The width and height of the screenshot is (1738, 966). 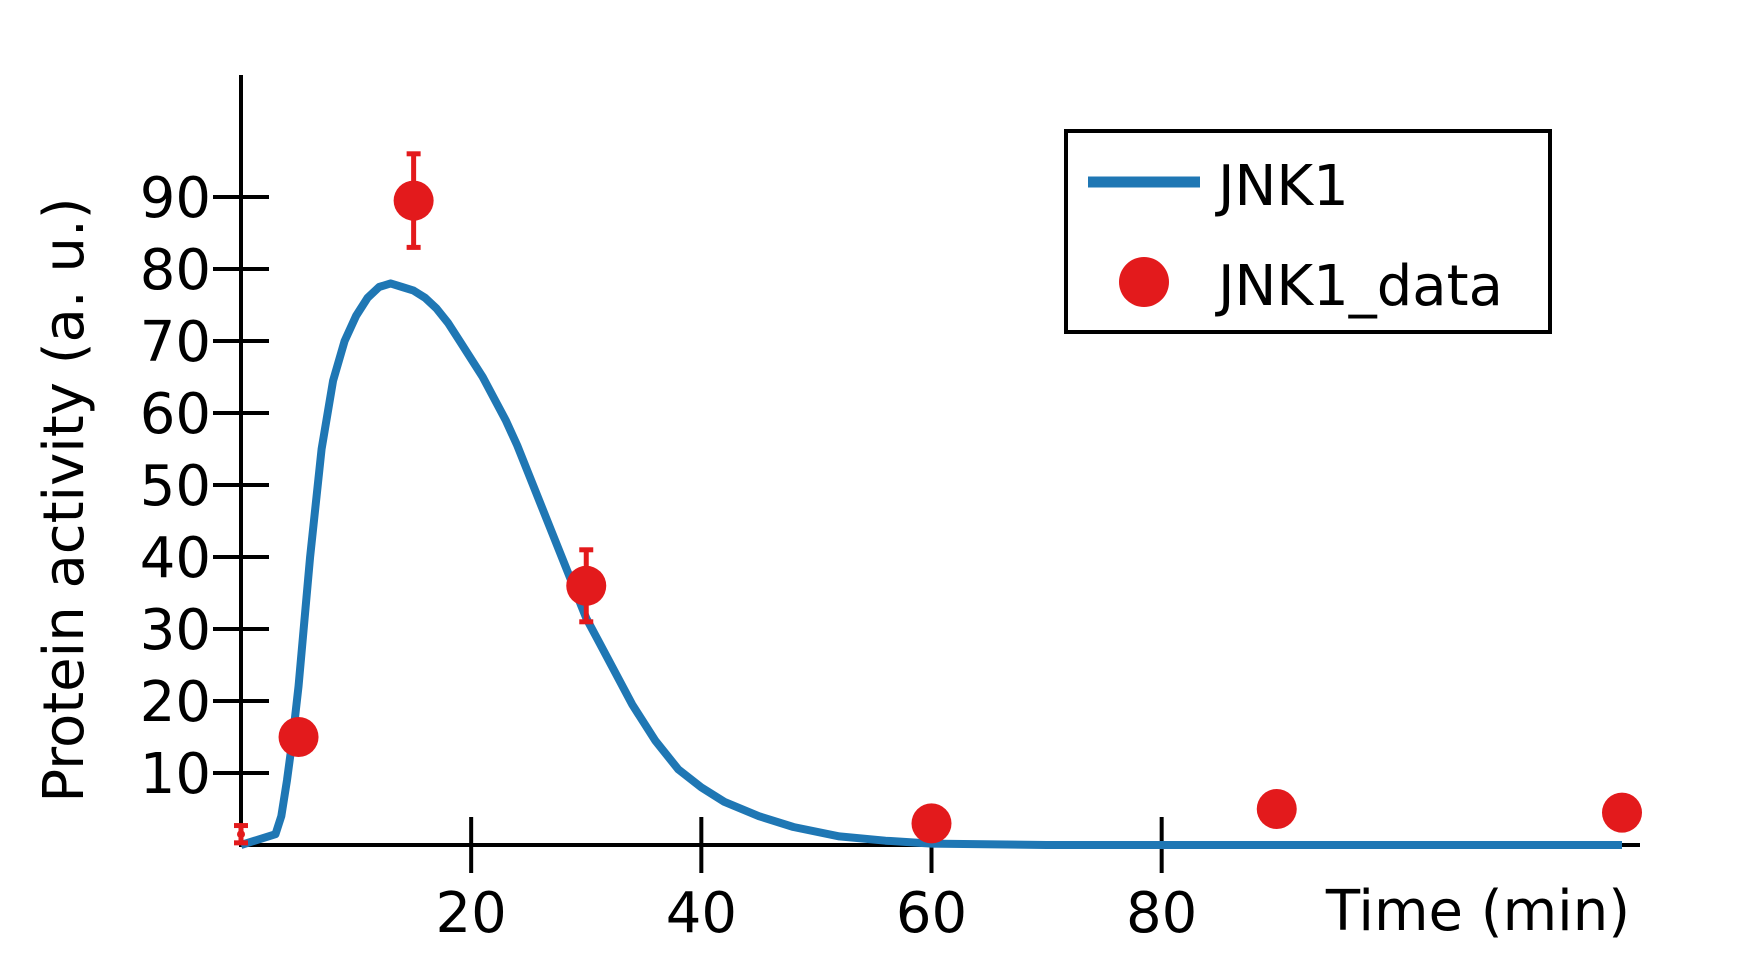 What do you see at coordinates (175, 270) in the screenshot?
I see `y-tick-label: 80` at bounding box center [175, 270].